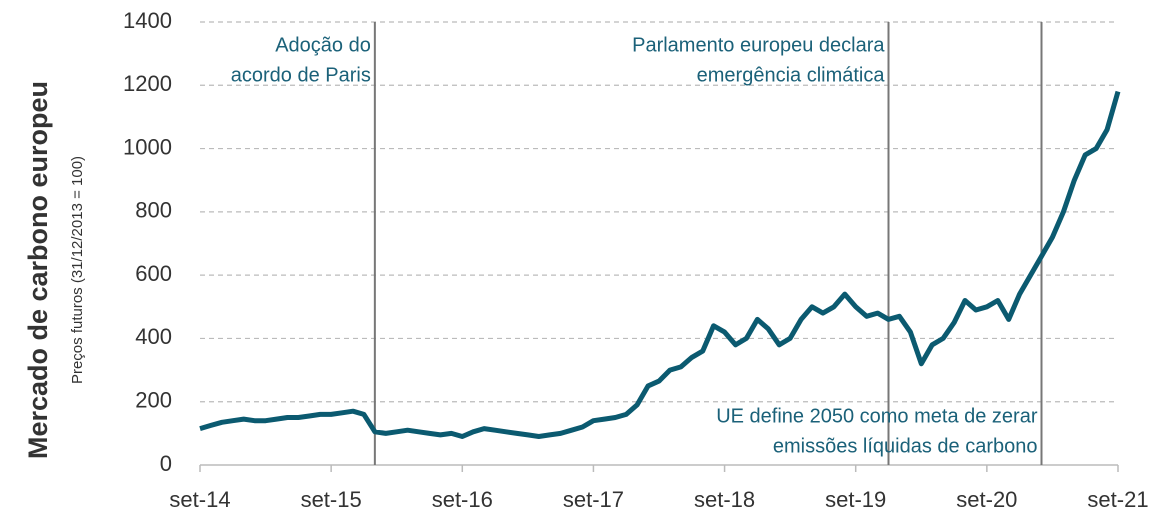 The height and width of the screenshot is (524, 1163). What do you see at coordinates (758, 45) in the screenshot?
I see `annotation: Parlamento europeu declara` at bounding box center [758, 45].